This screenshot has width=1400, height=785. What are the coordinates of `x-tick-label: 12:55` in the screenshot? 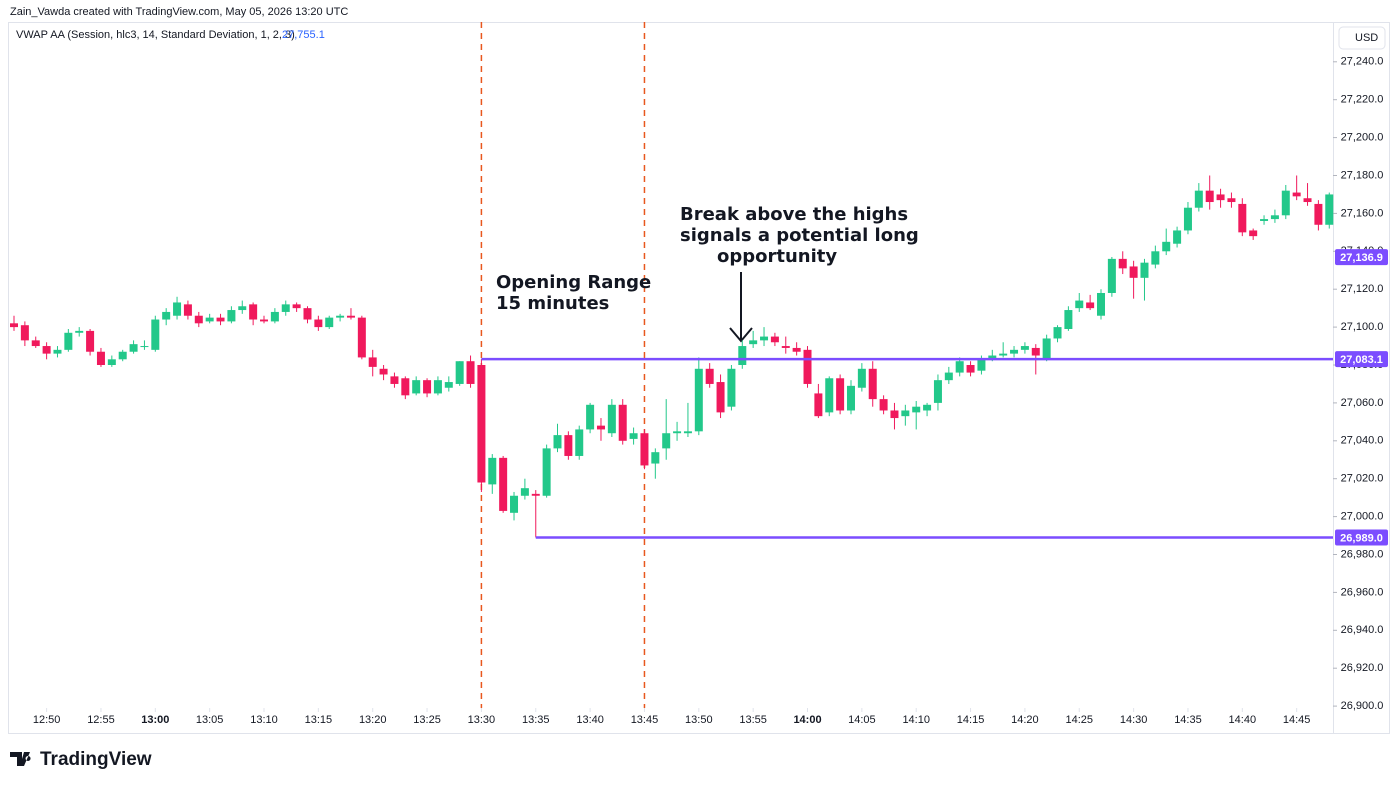 It's located at (101, 720).